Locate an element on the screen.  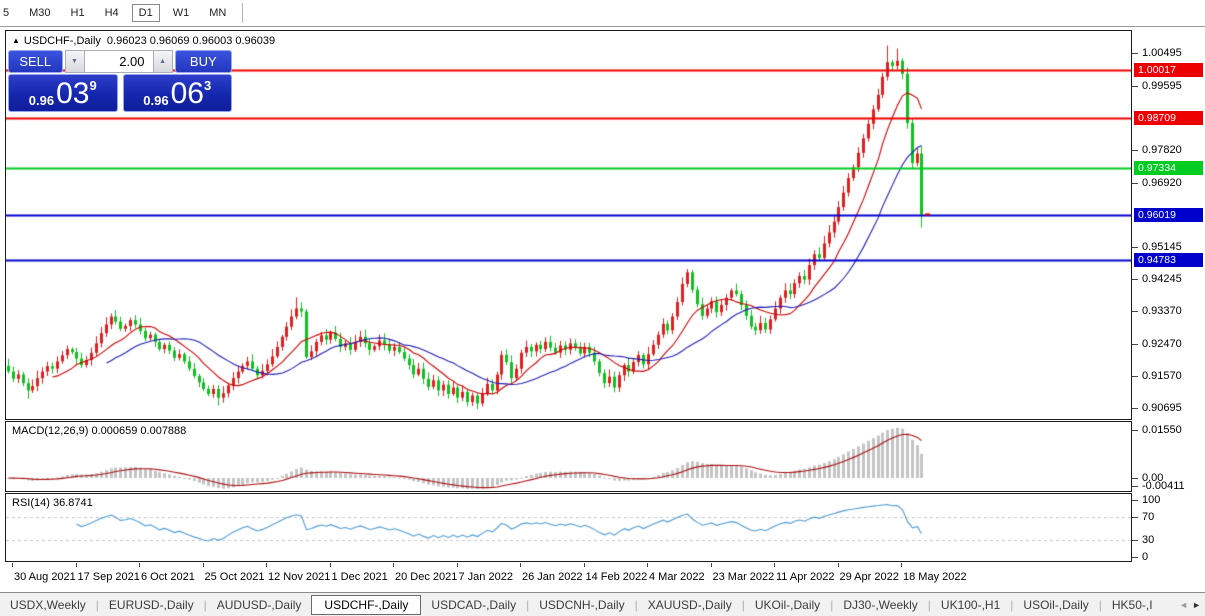
tab-scroll-right-icon: ► is located at coordinates (1196, 604).